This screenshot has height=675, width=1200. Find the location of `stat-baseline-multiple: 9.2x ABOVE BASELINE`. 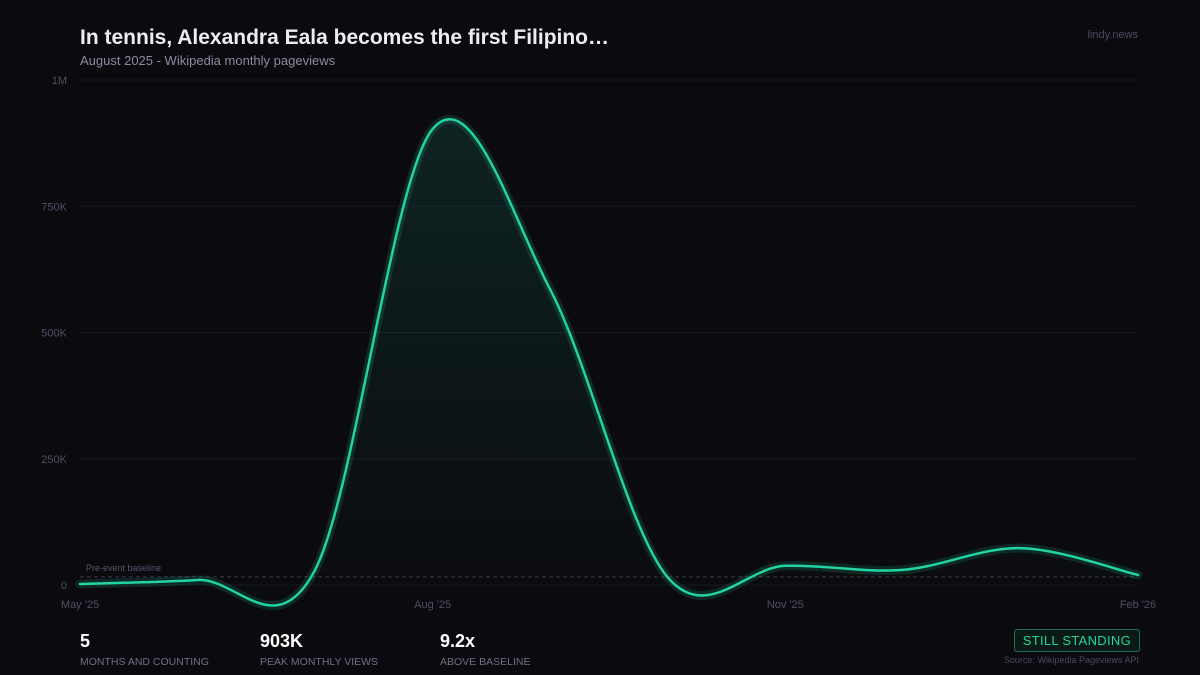

stat-baseline-multiple: 9.2x ABOVE BASELINE is located at coordinates (485, 649).